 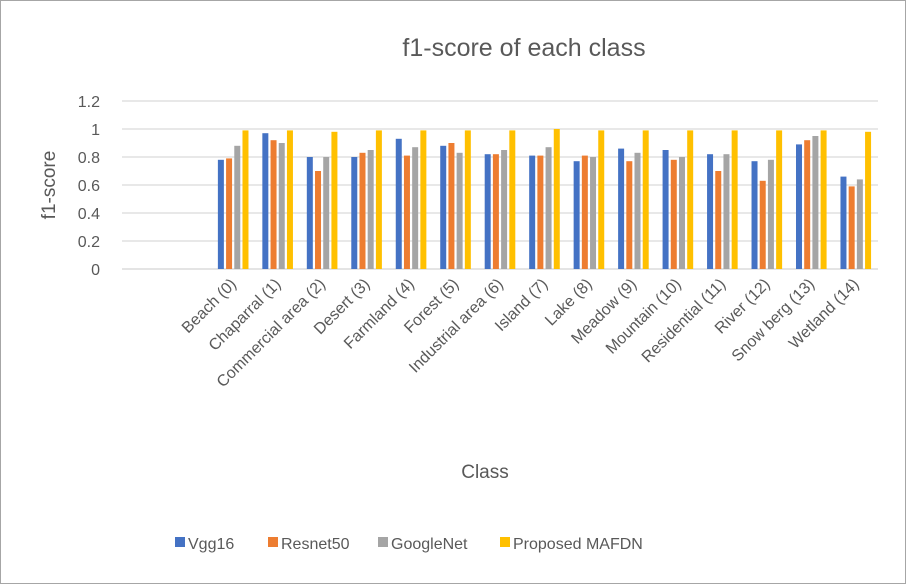 What do you see at coordinates (49, 185) in the screenshot?
I see `y-axis-title: f1-score` at bounding box center [49, 185].